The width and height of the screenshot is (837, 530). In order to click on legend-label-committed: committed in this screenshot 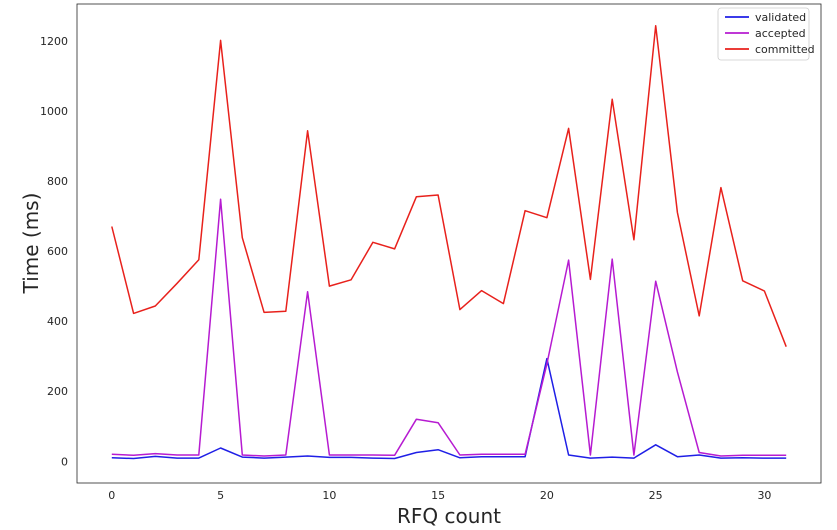, I will do `click(785, 49)`.